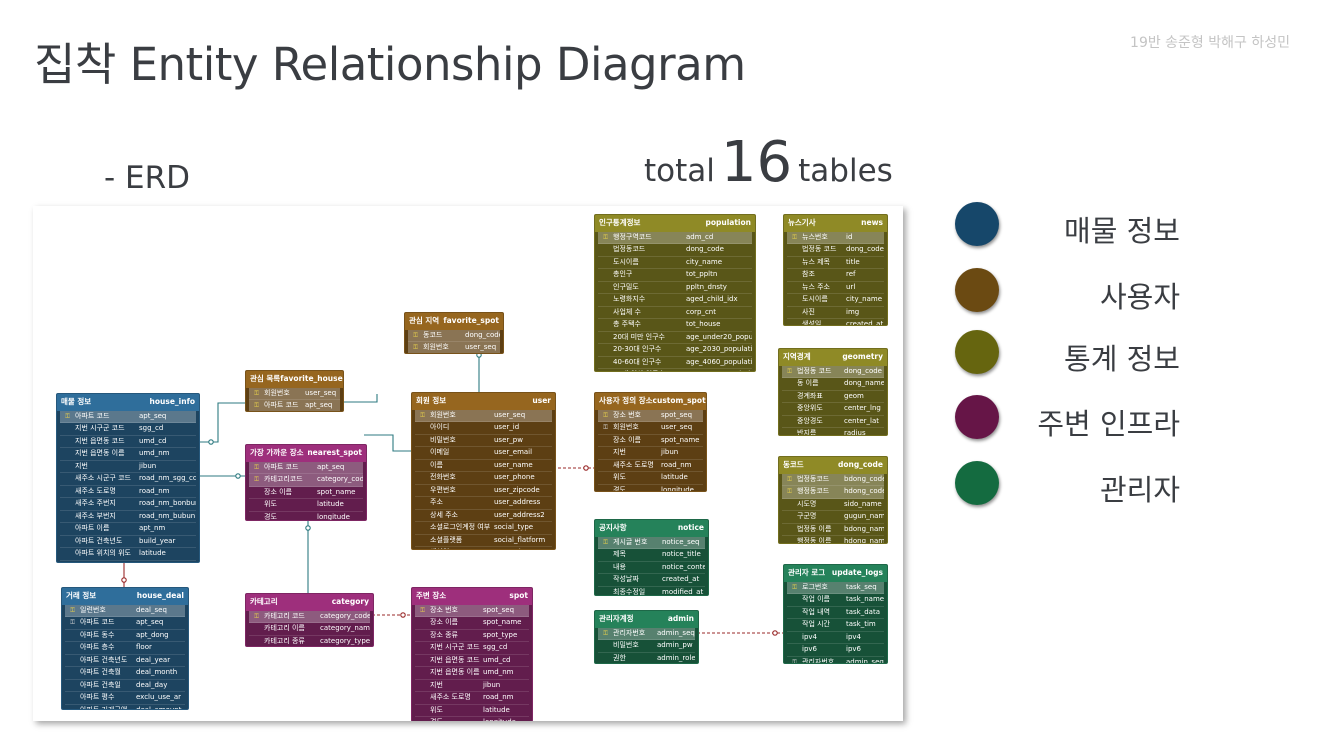 This screenshot has width=1318, height=745. I want to click on table-row: 지번 읍면동 이름 umd_nm, so click(128, 454).